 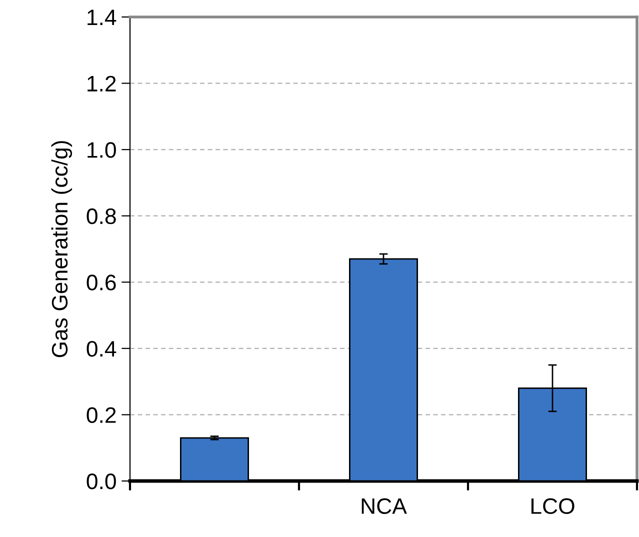 I want to click on y-tick-label: 1.0, so click(x=102, y=150).